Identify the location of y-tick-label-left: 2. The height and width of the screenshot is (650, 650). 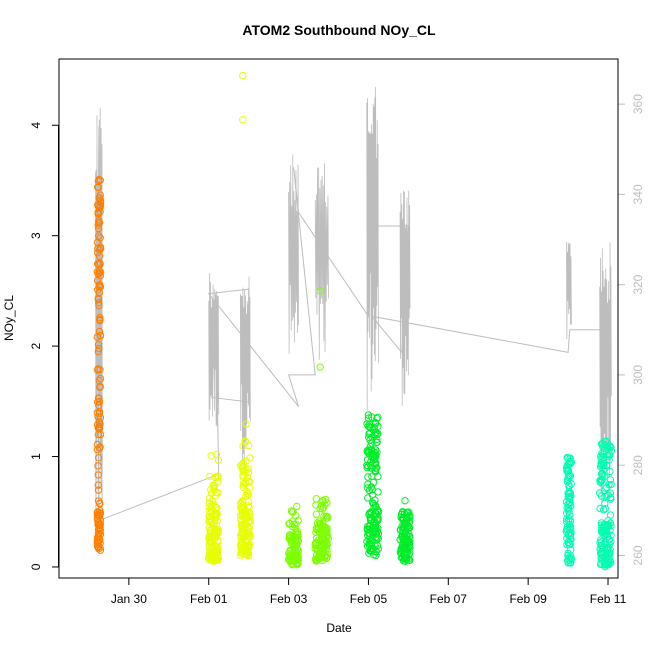
(36, 345).